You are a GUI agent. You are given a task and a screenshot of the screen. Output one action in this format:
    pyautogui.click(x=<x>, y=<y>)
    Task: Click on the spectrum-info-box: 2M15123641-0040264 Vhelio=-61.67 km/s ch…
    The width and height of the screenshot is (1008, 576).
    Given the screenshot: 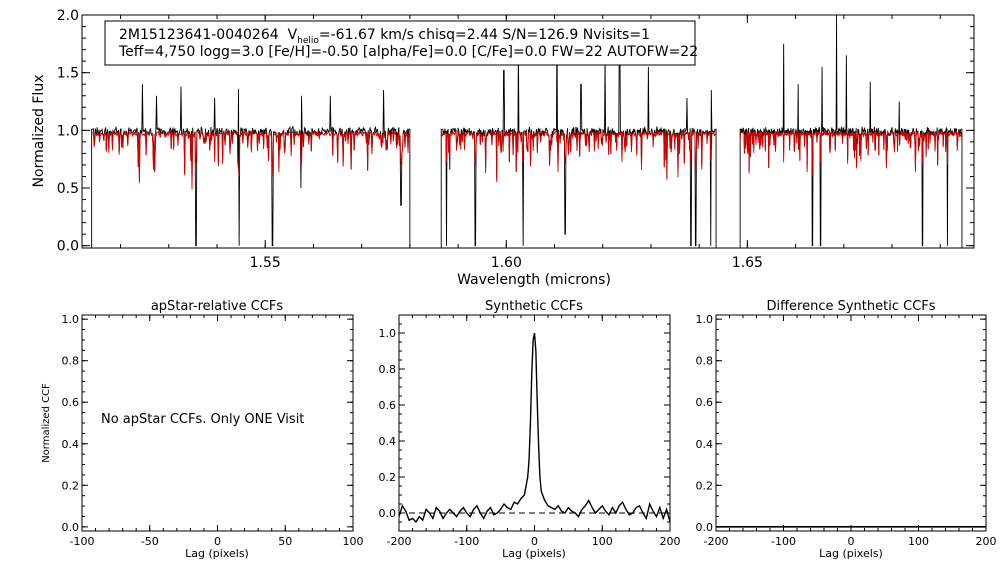 What is the action you would take?
    pyautogui.click(x=401, y=43)
    